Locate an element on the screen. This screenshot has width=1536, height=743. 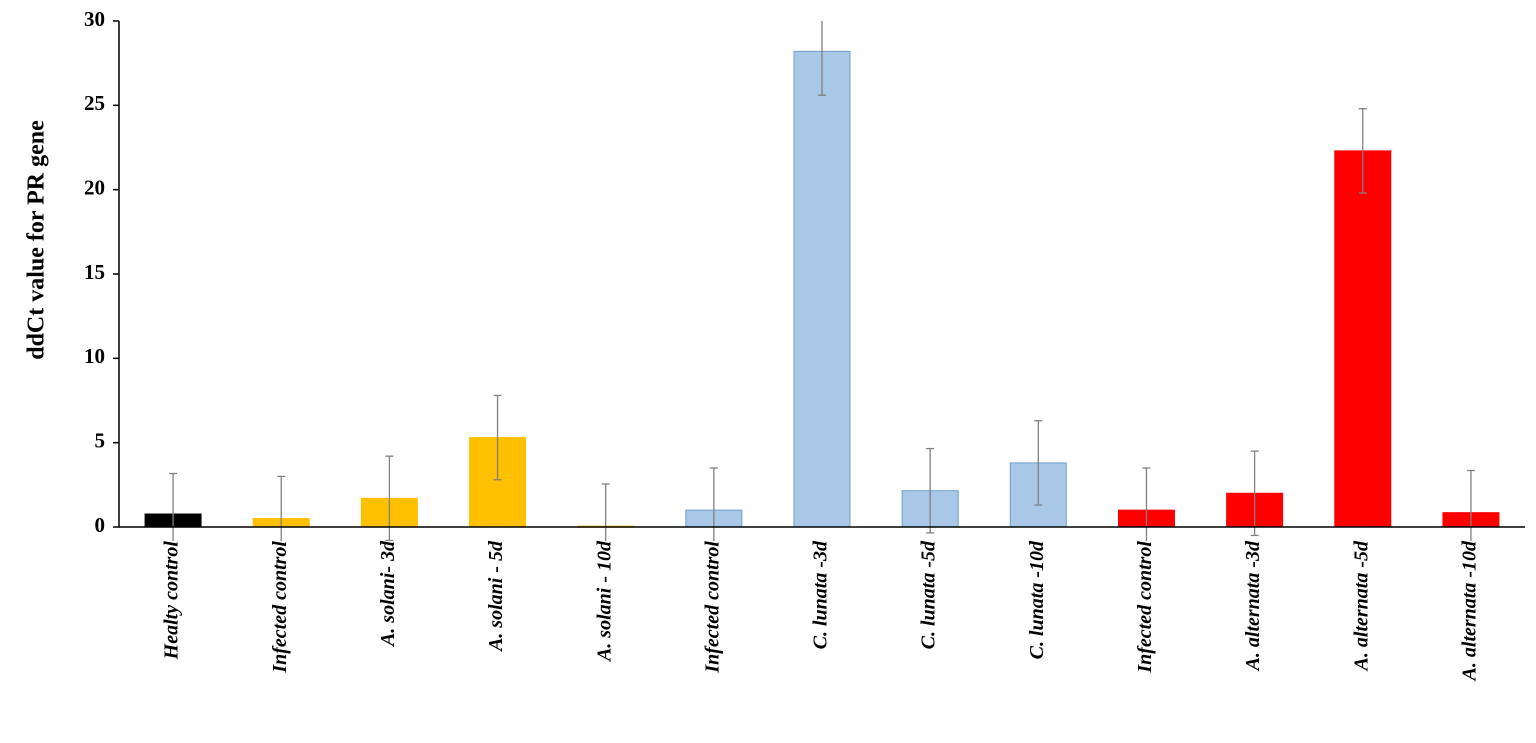
x-tick-label: A. solani - 10d is located at coordinates (604, 601).